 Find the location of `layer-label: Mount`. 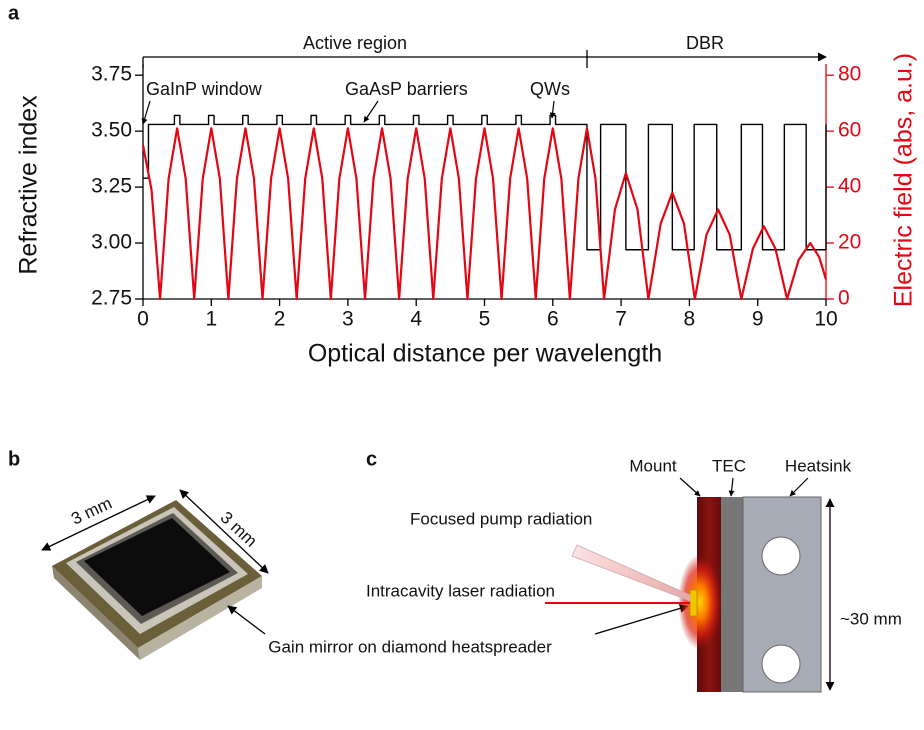

layer-label: Mount is located at coordinates (653, 465).